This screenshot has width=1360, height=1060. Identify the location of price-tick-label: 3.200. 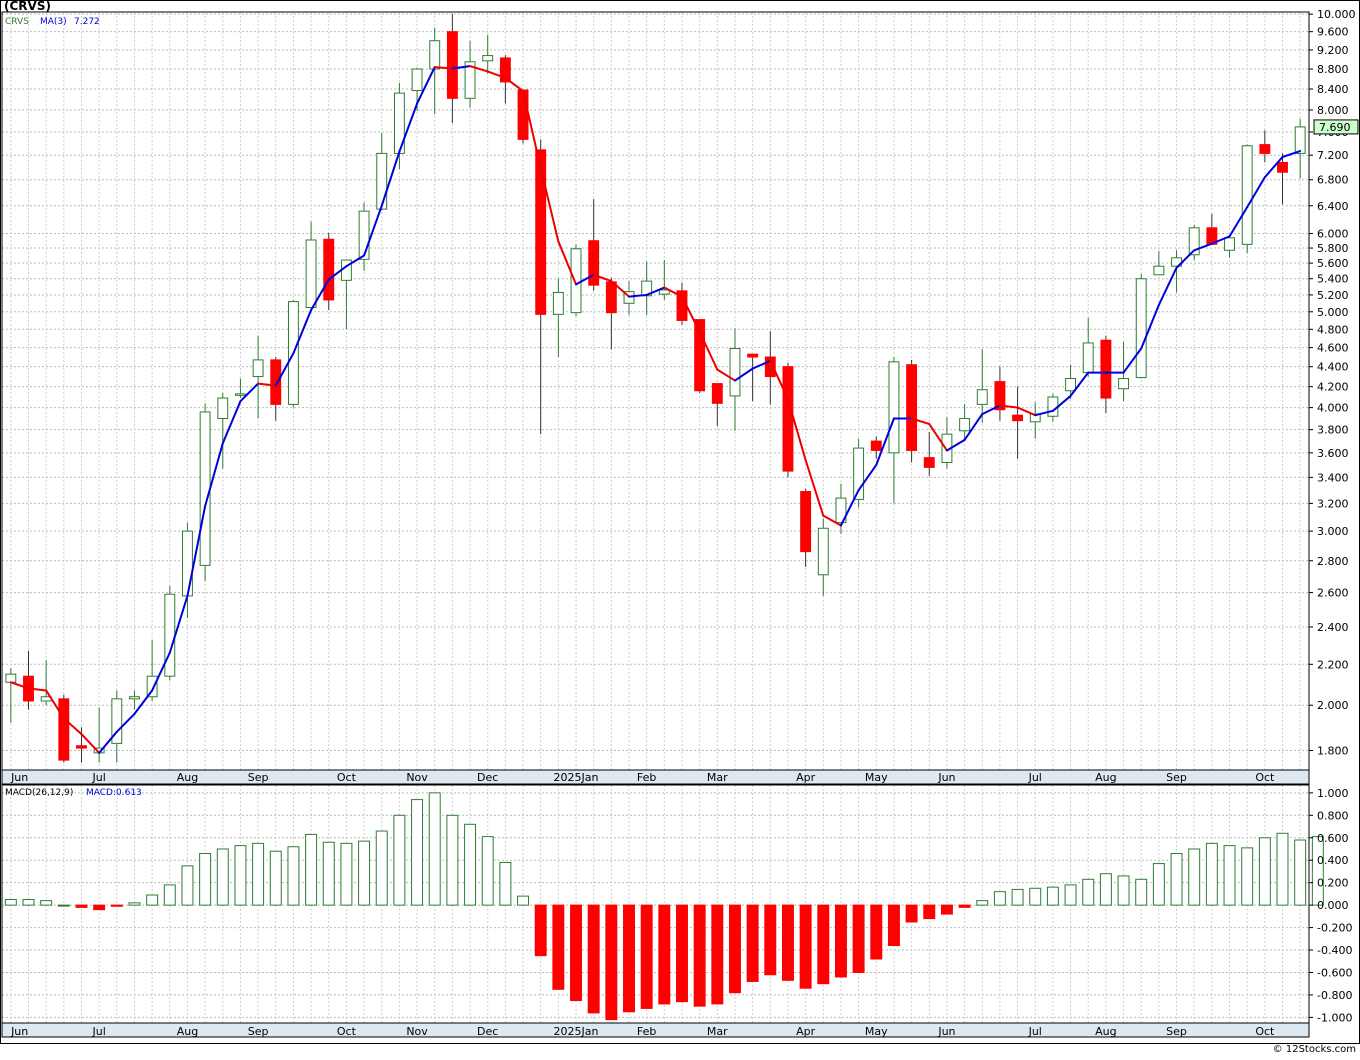
(1333, 503).